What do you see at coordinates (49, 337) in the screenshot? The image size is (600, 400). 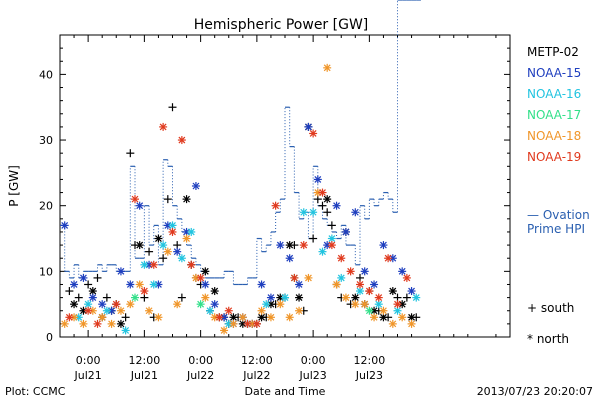 I see `y-tick-label: 0` at bounding box center [49, 337].